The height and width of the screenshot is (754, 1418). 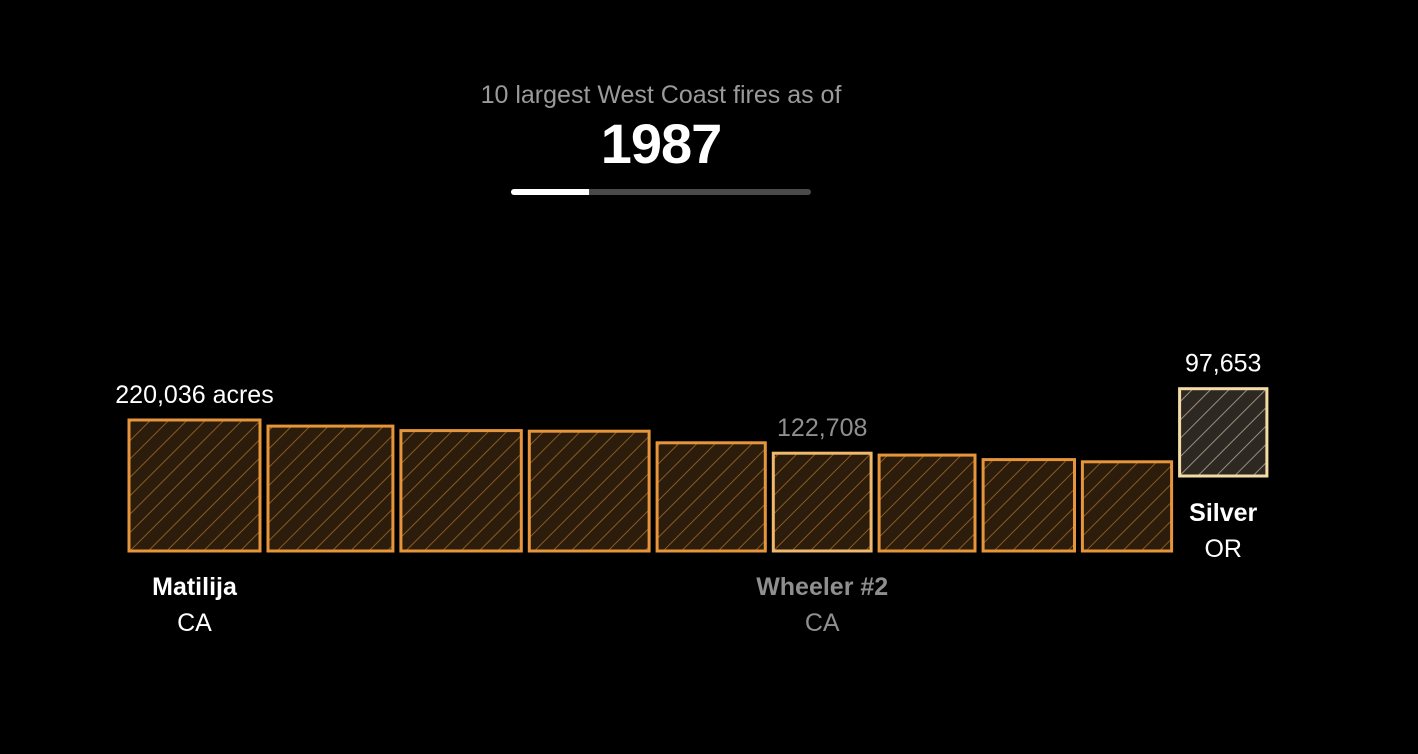 What do you see at coordinates (661, 95) in the screenshot?
I see `chart-subtitle: 10 largest West Coast fires as of` at bounding box center [661, 95].